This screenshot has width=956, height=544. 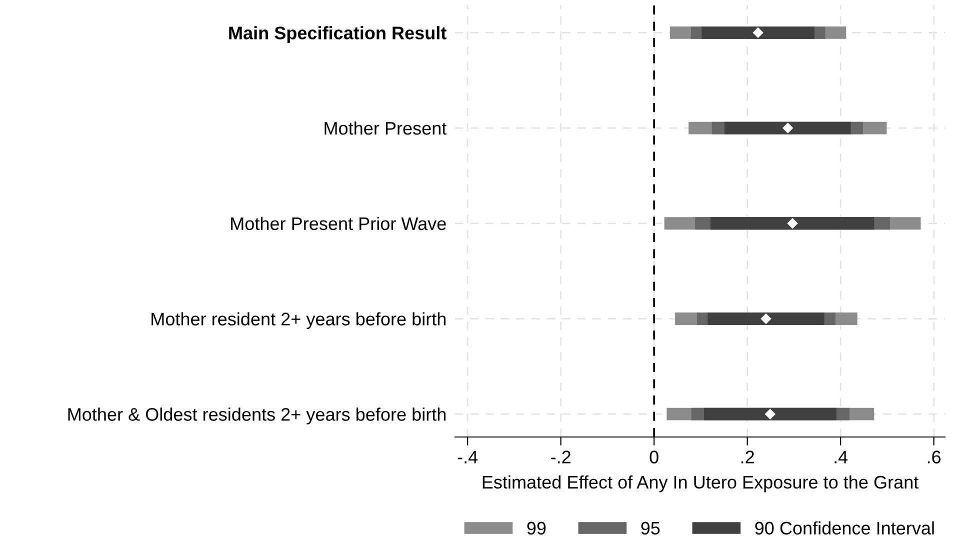 What do you see at coordinates (841, 457) in the screenshot?
I see `x-tick-label: .4` at bounding box center [841, 457].